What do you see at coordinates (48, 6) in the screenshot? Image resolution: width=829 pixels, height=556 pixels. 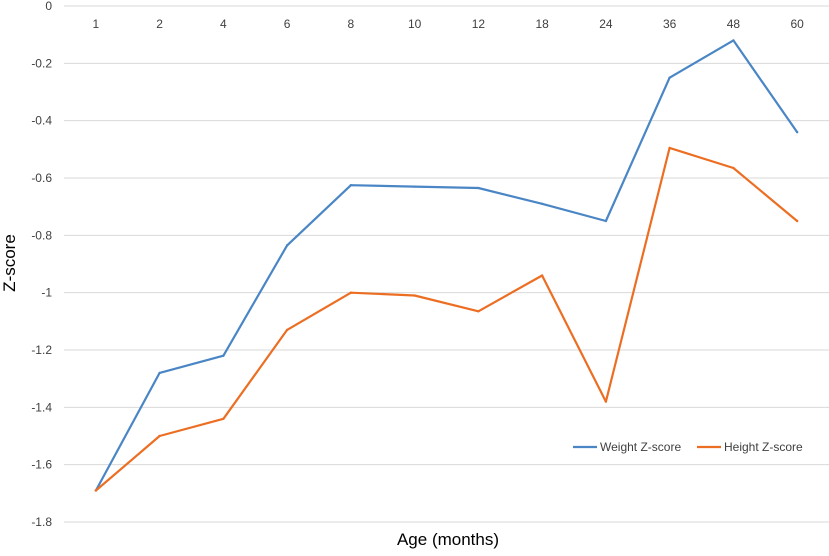 I see `y-tick-label: 0` at bounding box center [48, 6].